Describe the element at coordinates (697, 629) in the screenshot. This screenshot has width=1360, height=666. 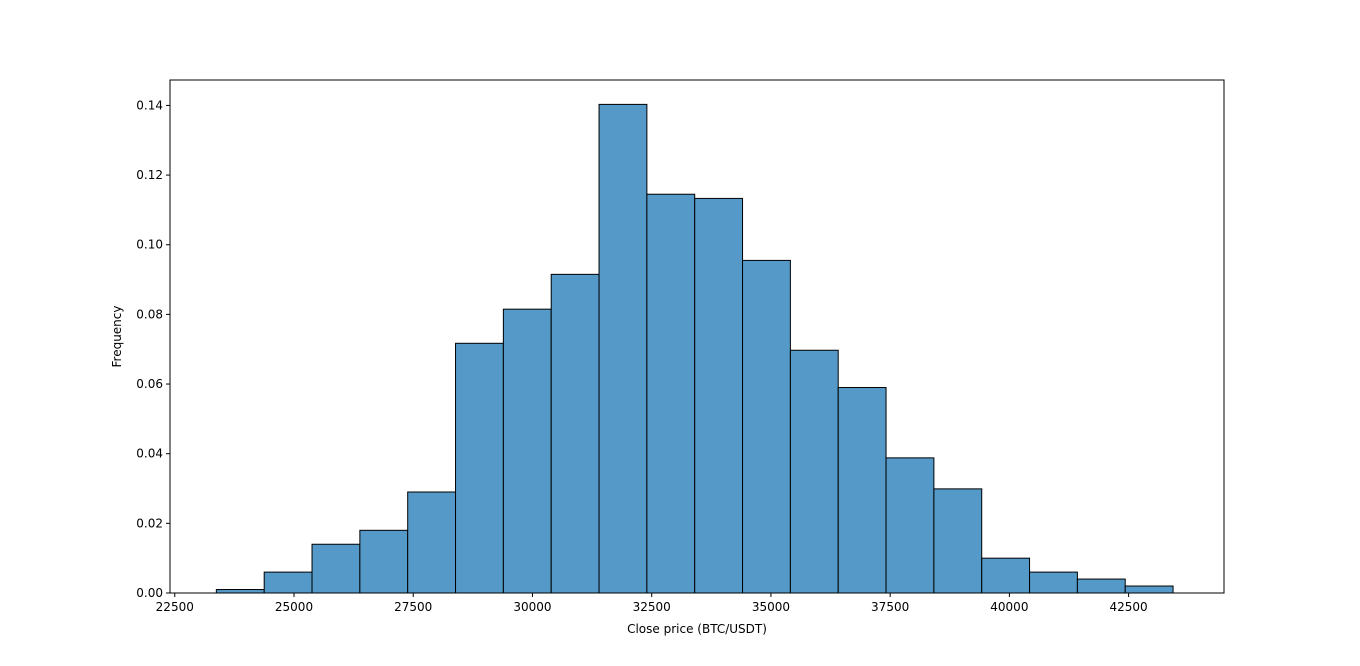
I see `x-axis-label: Close price (BTC/USDT)` at that location.